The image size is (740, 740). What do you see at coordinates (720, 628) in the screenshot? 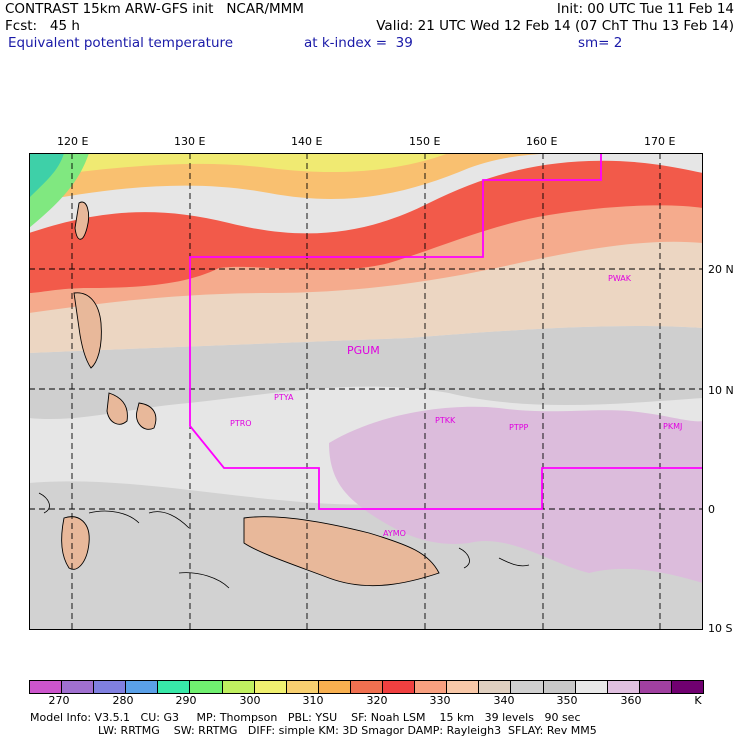
I see `lat-label: 10 S` at bounding box center [720, 628].